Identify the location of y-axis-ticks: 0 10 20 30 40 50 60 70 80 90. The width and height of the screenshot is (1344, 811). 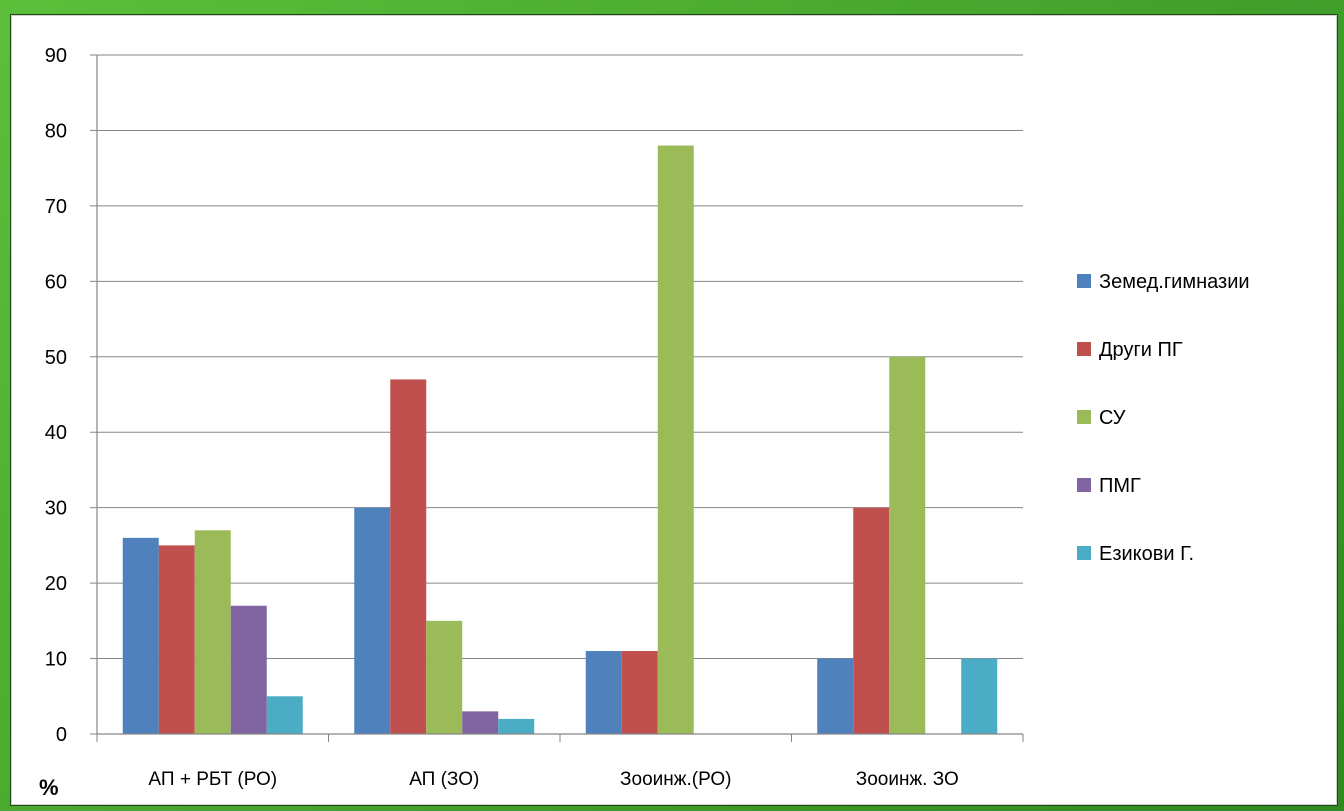
(71, 395).